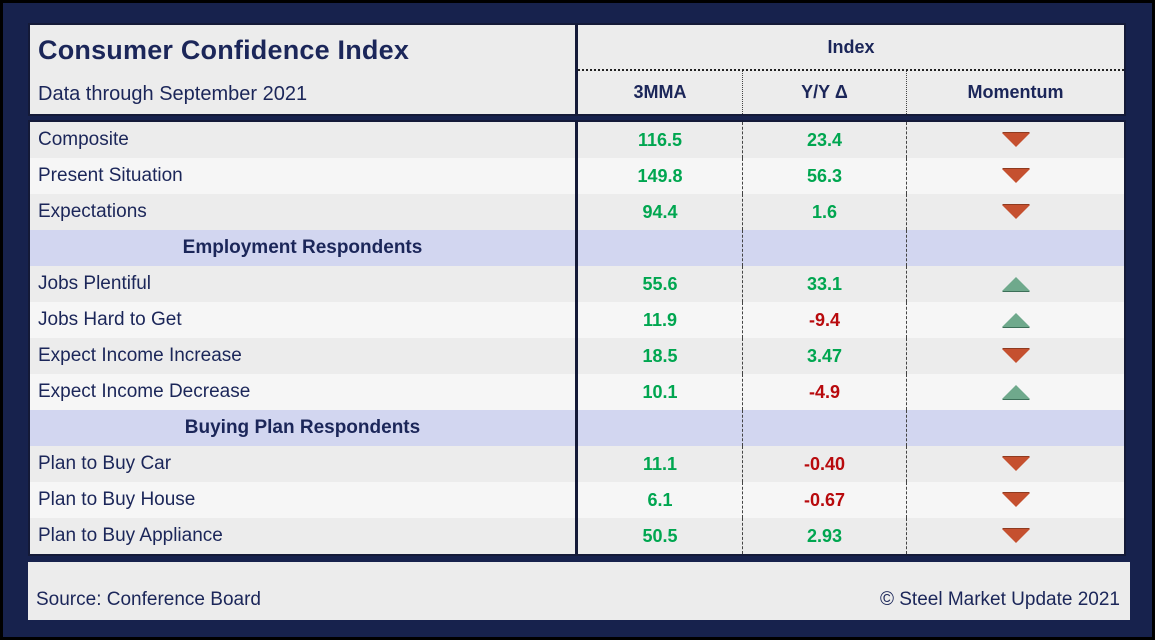 This screenshot has width=1155, height=640. I want to click on row-label: Expectations, so click(304, 212).